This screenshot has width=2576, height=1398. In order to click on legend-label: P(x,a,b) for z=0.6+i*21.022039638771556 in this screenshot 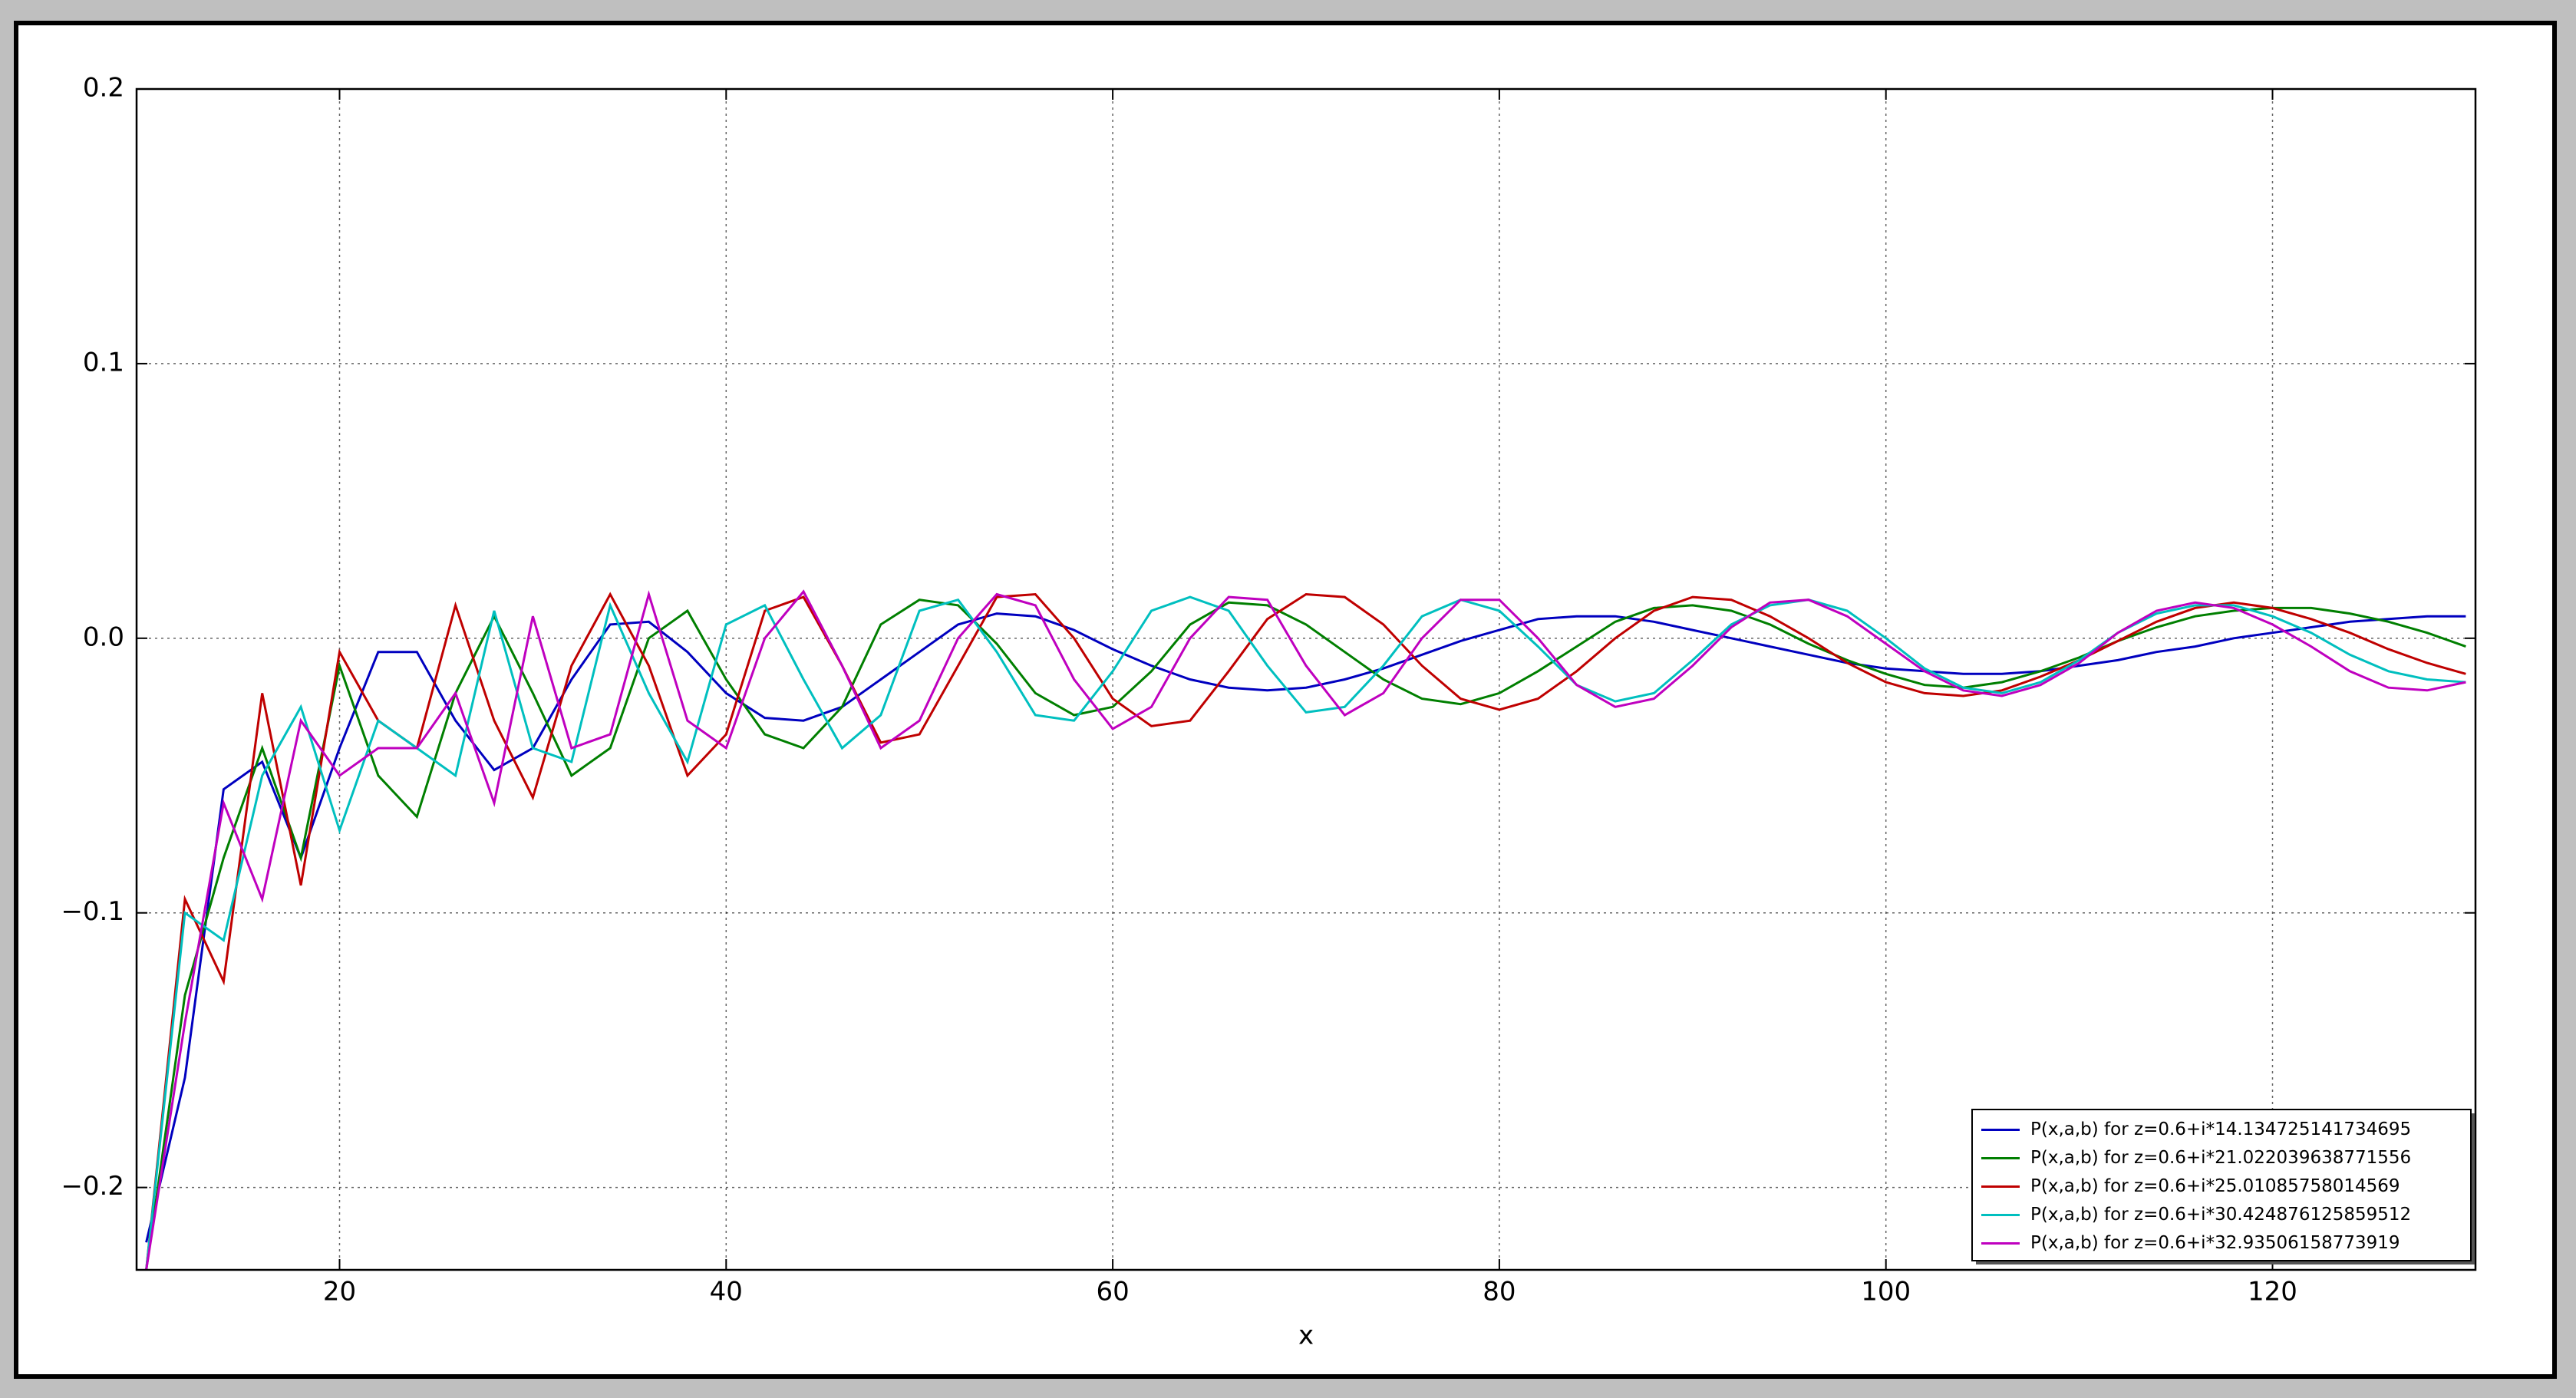, I will do `click(2220, 1158)`.